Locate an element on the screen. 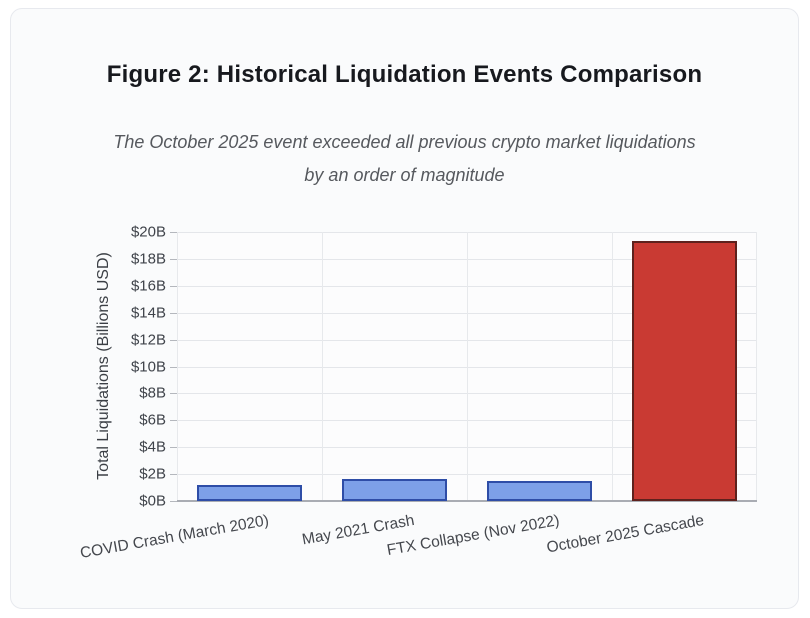 The height and width of the screenshot is (618, 810). y-tick-label: $2B is located at coordinates (152, 474).